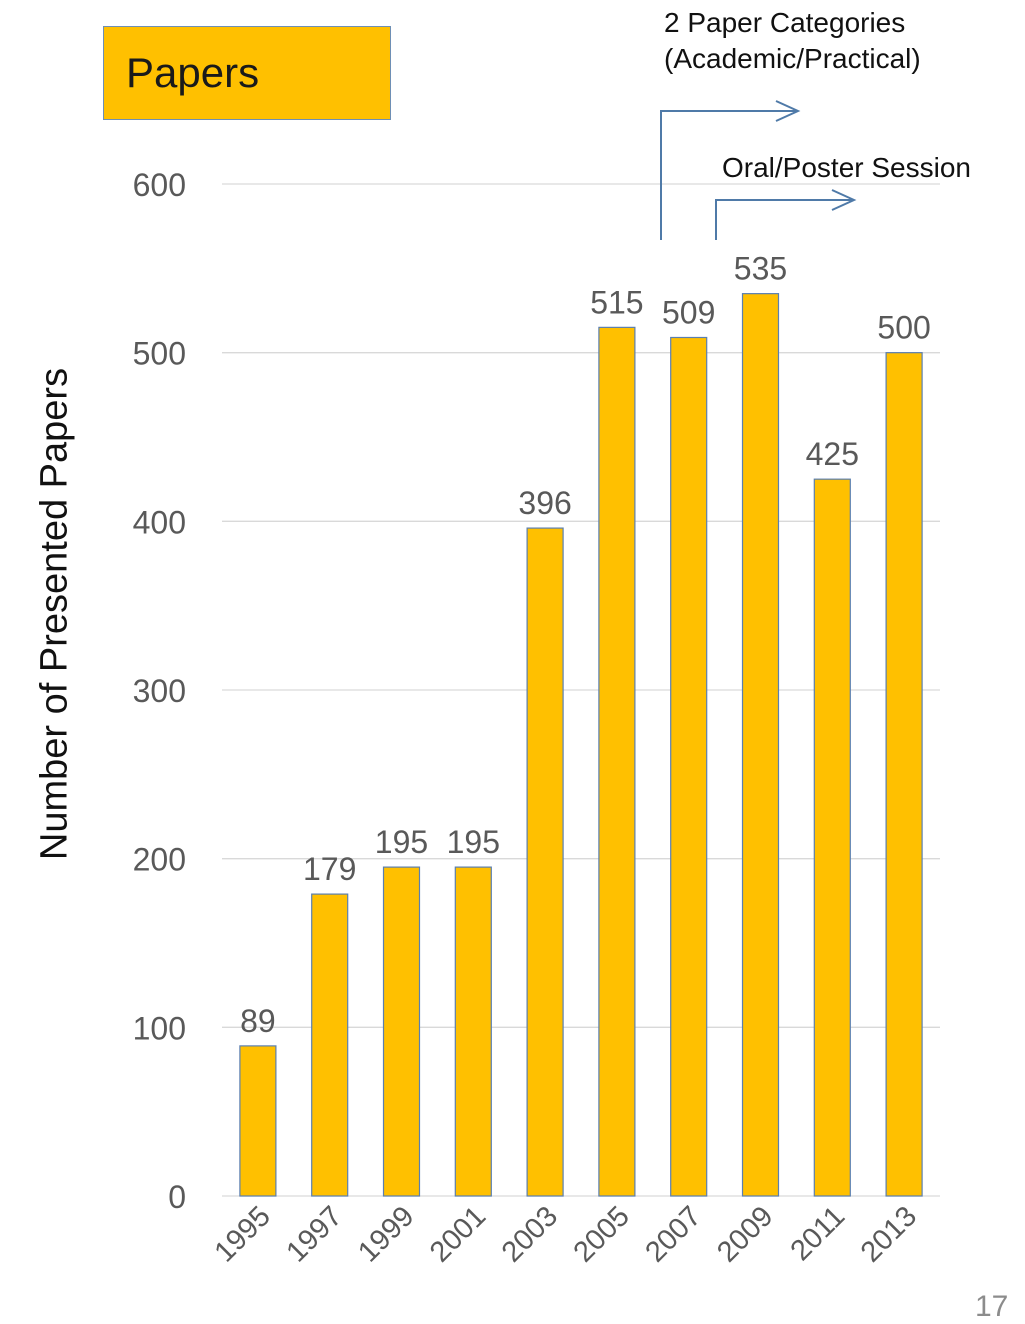 The width and height of the screenshot is (1025, 1324). Describe the element at coordinates (832, 454) in the screenshot. I see `data-label: 425` at that location.